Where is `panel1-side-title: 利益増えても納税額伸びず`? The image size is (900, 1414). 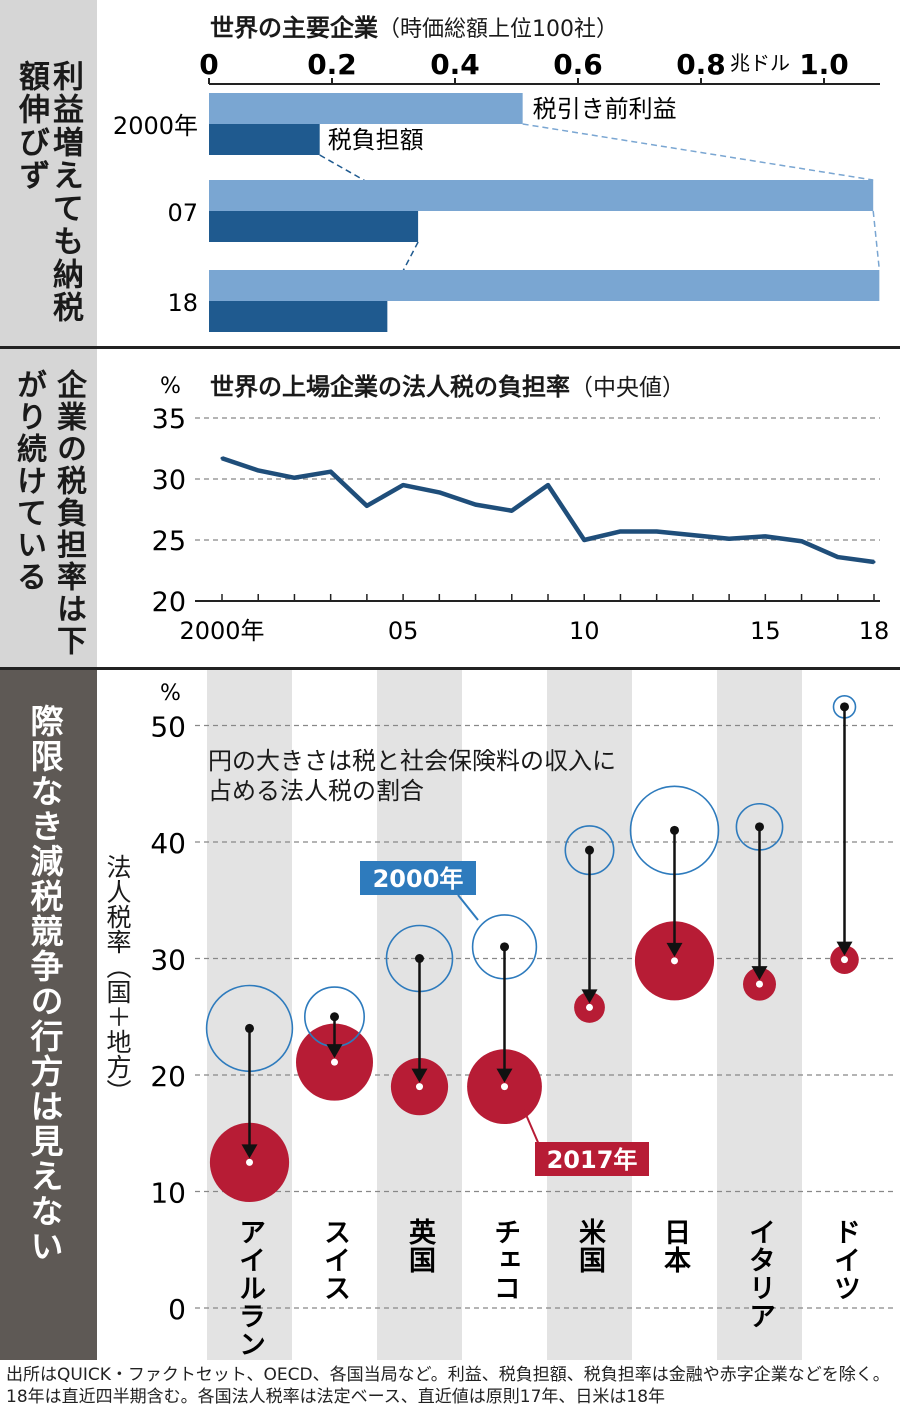
panel1-side-title: 利益増えても納税額伸びず is located at coordinates (48, 192).